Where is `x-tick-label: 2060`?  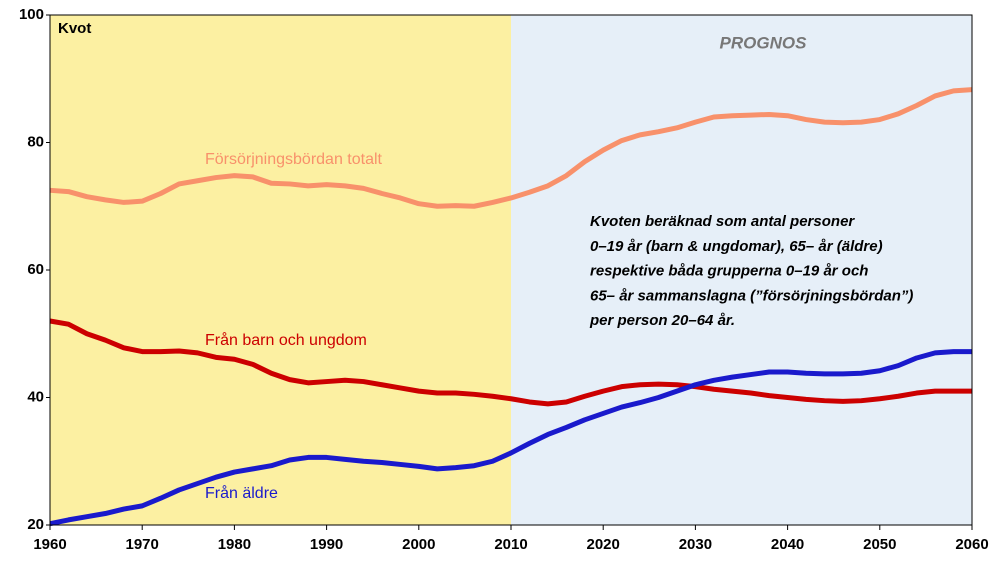
x-tick-label: 2060 is located at coordinates (971, 544).